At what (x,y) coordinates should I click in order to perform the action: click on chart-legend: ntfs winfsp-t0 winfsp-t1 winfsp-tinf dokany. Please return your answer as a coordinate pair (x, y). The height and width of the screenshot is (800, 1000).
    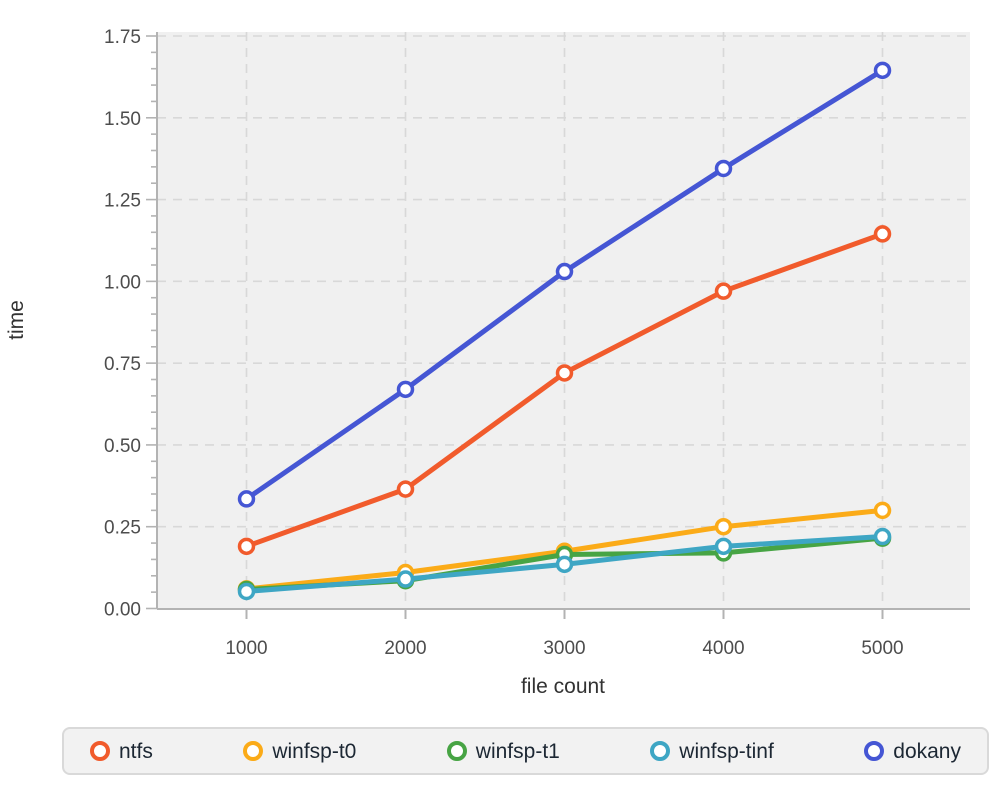
    Looking at the image, I should click on (525, 751).